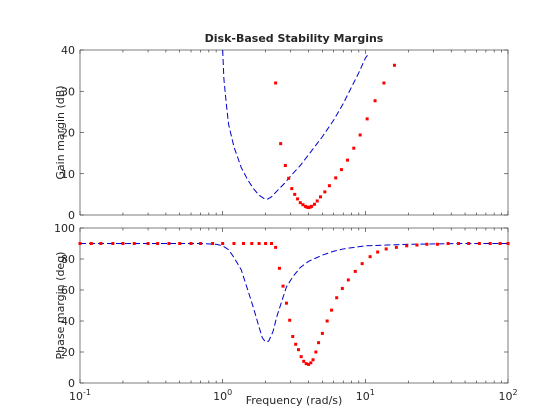 The width and height of the screenshot is (560, 420). What do you see at coordinates (507, 395) in the screenshot?
I see `x-tick-label: 10²` at bounding box center [507, 395].